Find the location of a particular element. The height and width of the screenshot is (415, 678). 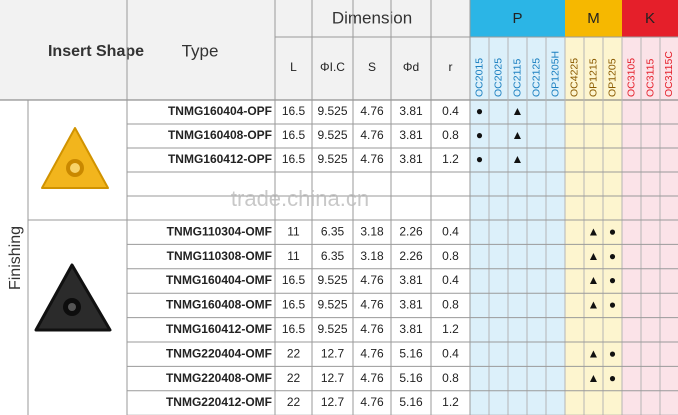

dim-header: L is located at coordinates (293, 67).